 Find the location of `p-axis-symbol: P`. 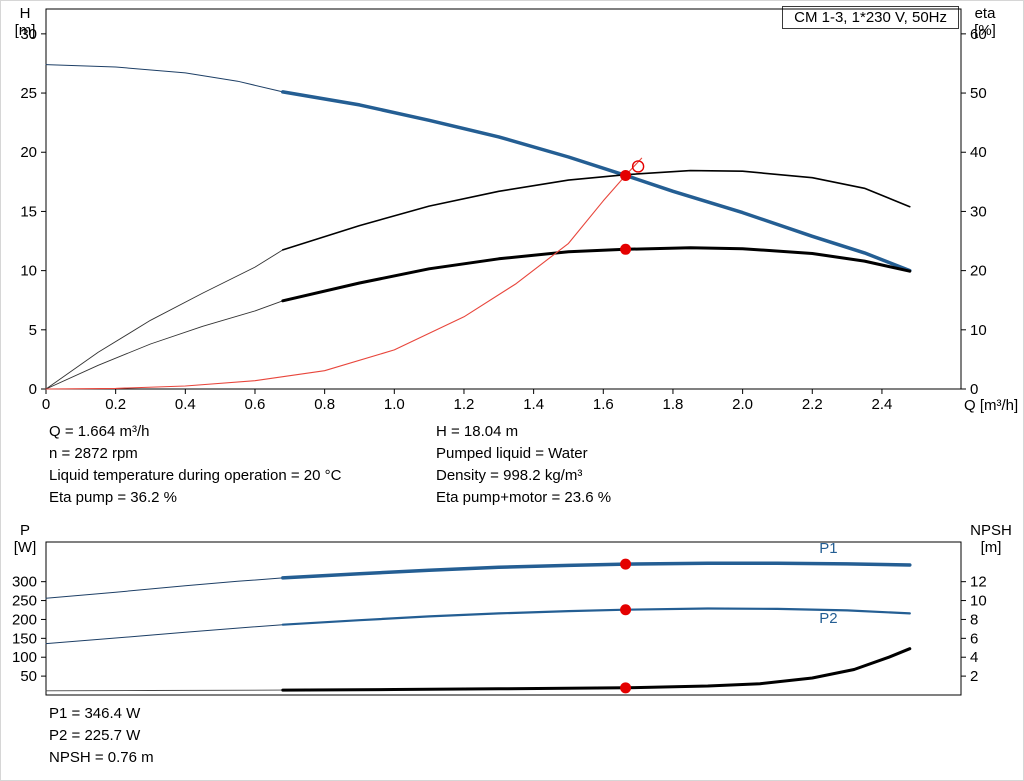

p-axis-symbol: P is located at coordinates (24, 530).